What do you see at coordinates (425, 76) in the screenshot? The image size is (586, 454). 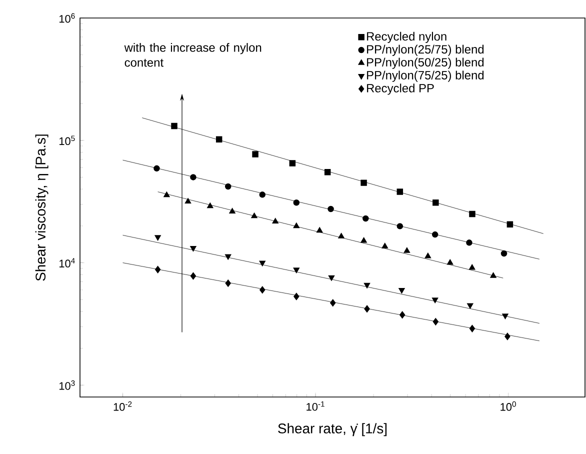 I see `legend-label: PP/nylon(75/25) blend` at bounding box center [425, 76].